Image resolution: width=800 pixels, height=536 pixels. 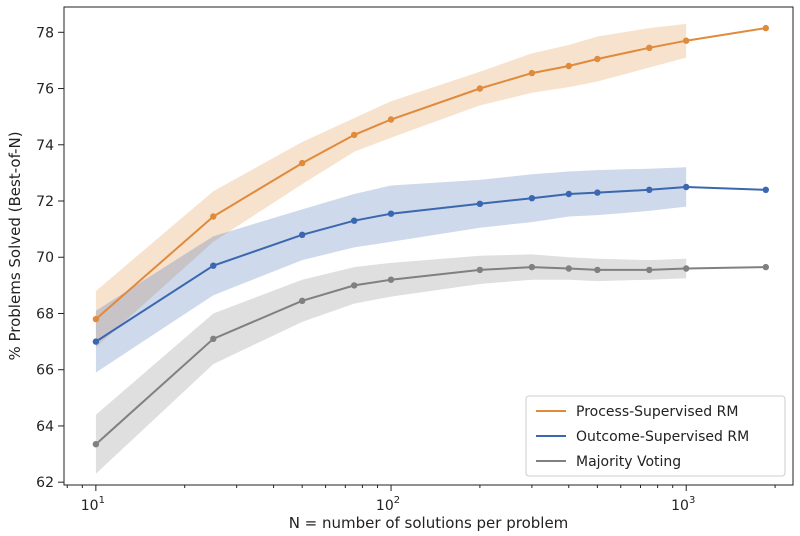 I want to click on y-axis-ticks: 62 64 66 68 70 72 74 76 78, so click(x=50, y=258).